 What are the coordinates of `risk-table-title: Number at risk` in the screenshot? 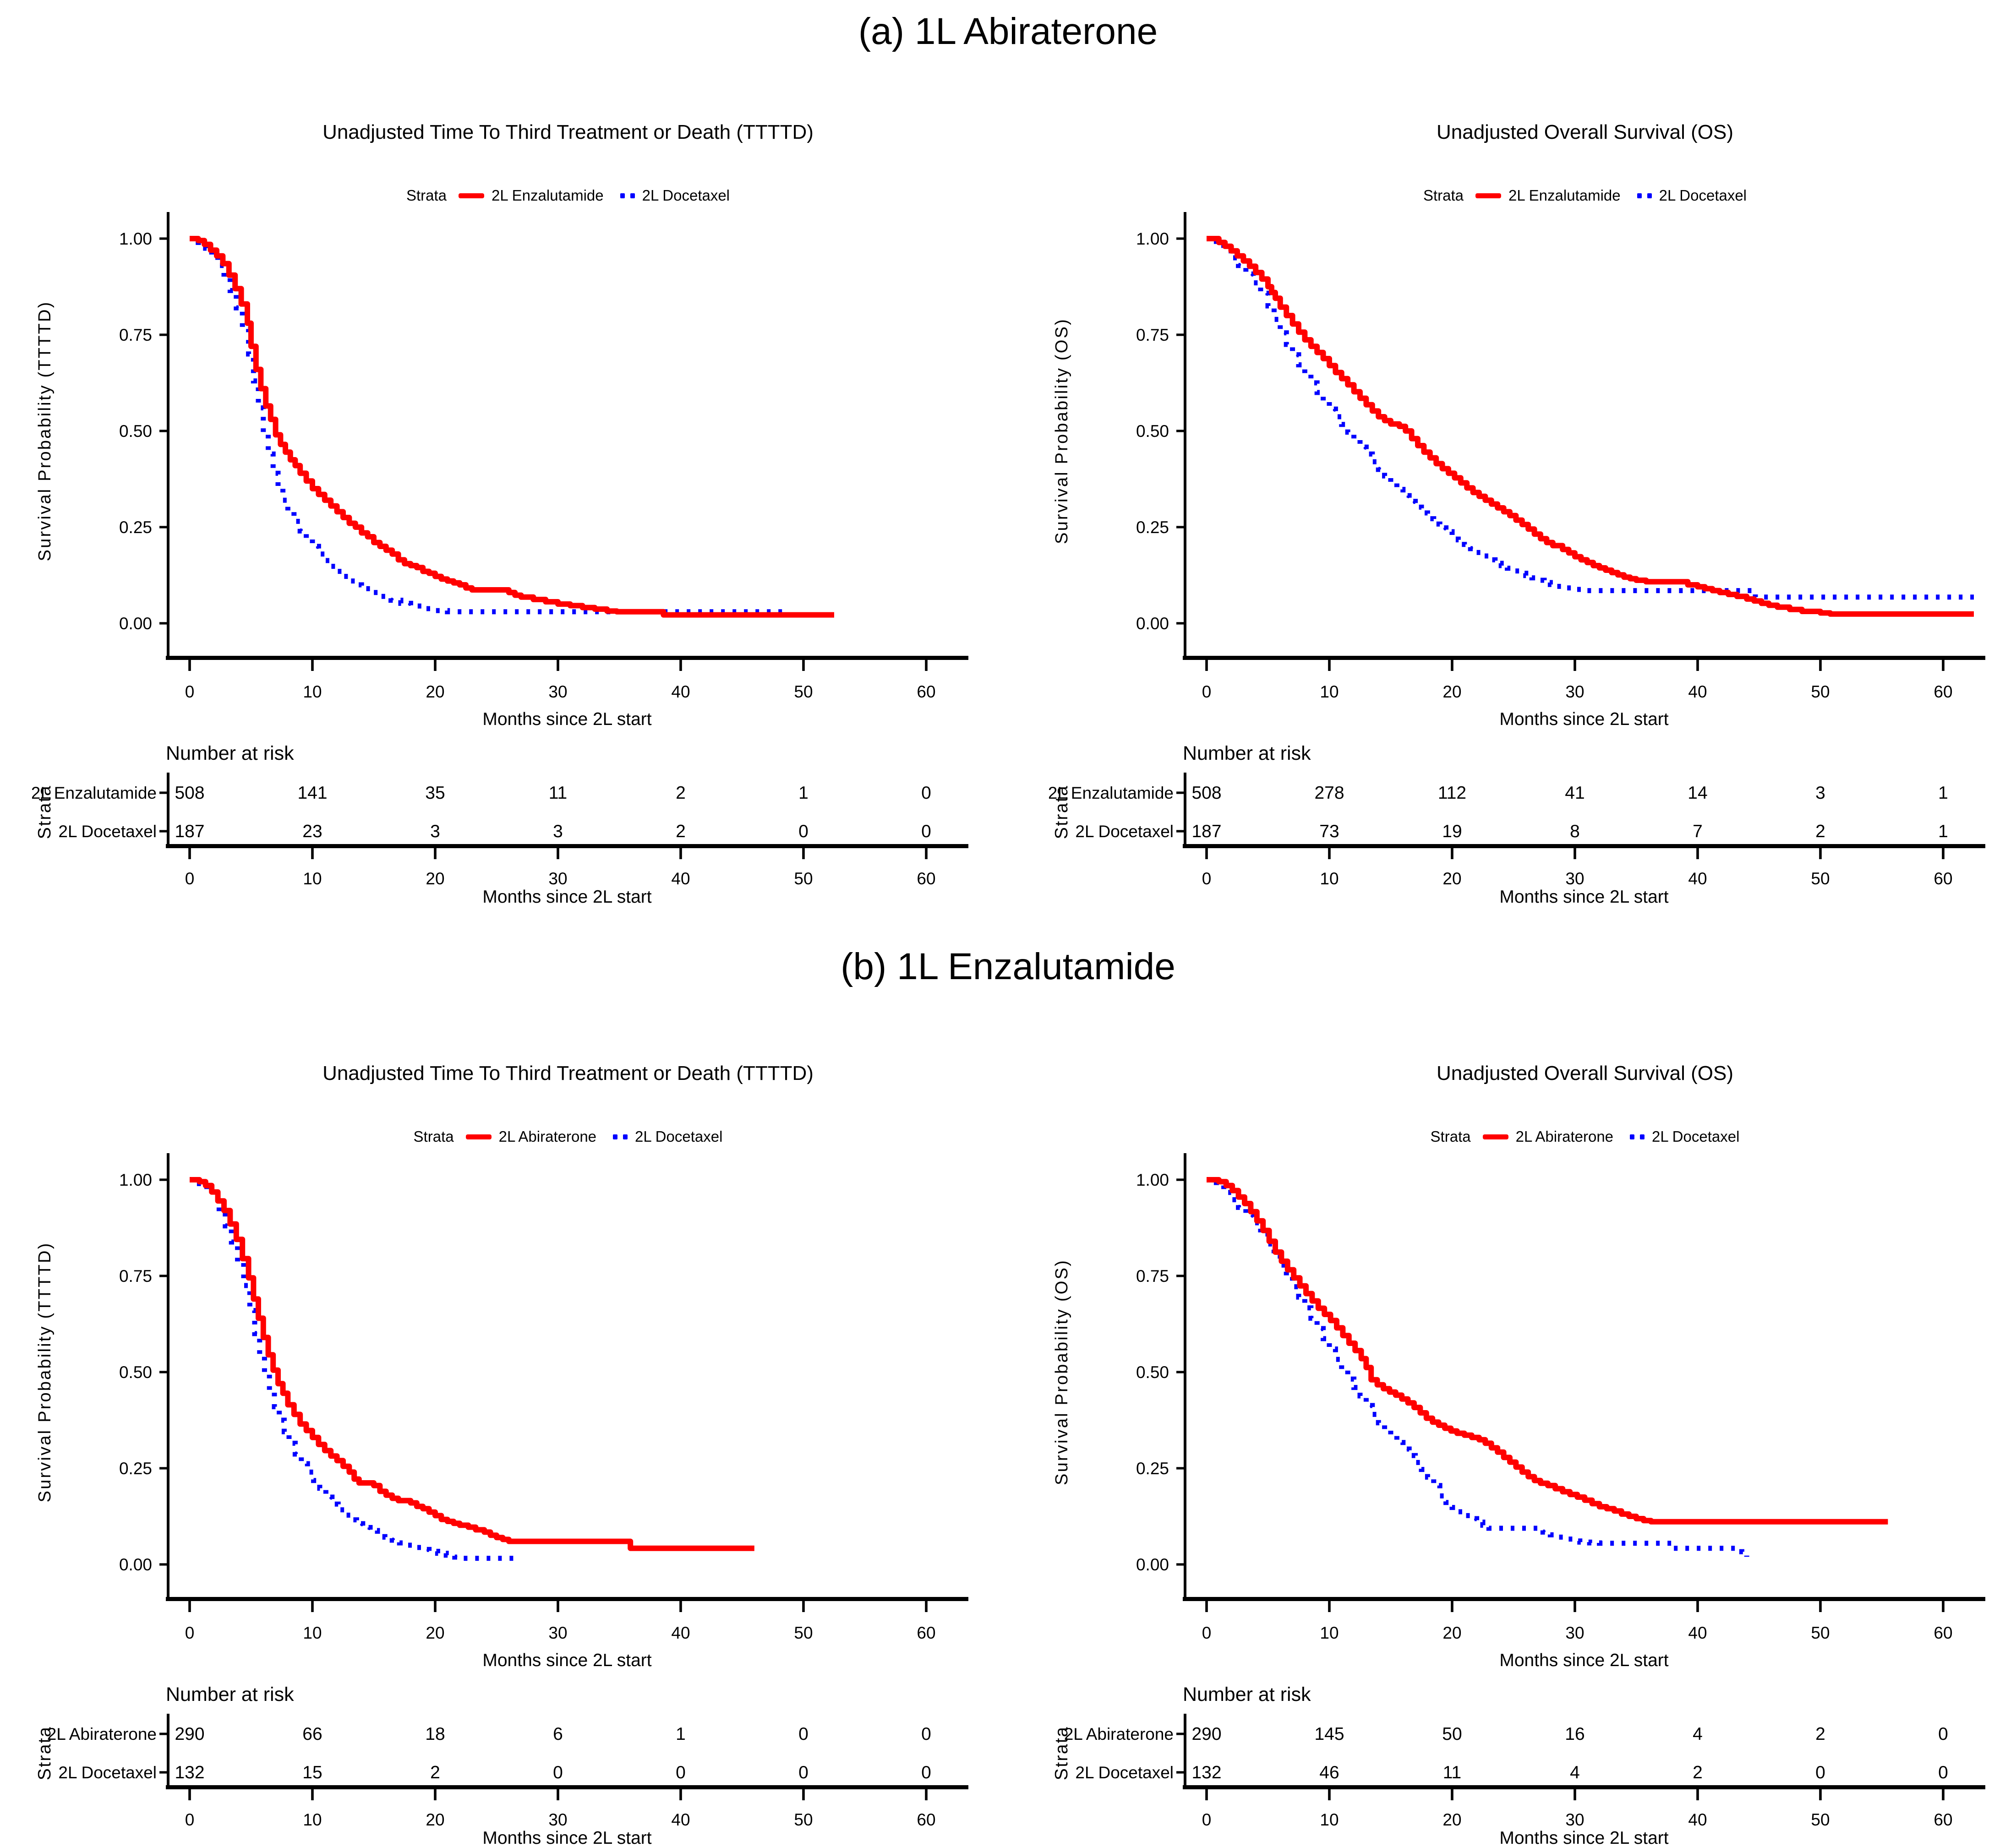 It's located at (1247, 753).